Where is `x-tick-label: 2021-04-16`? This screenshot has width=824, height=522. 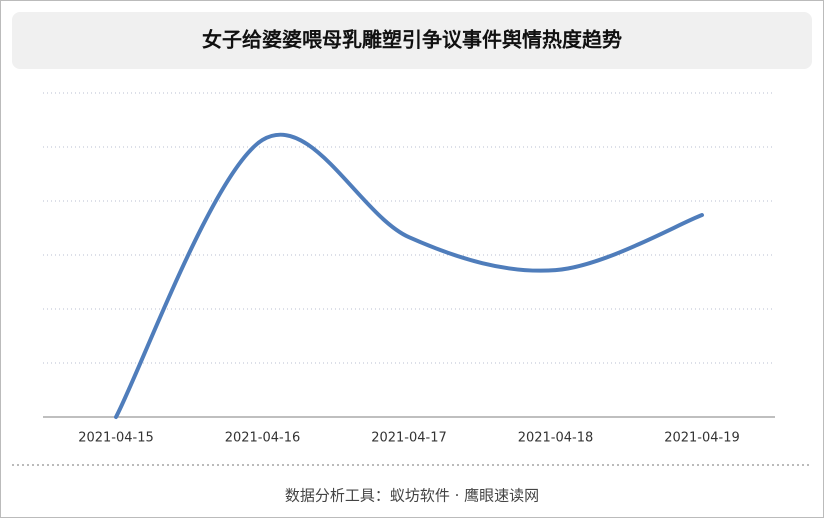
x-tick-label: 2021-04-16 is located at coordinates (263, 438).